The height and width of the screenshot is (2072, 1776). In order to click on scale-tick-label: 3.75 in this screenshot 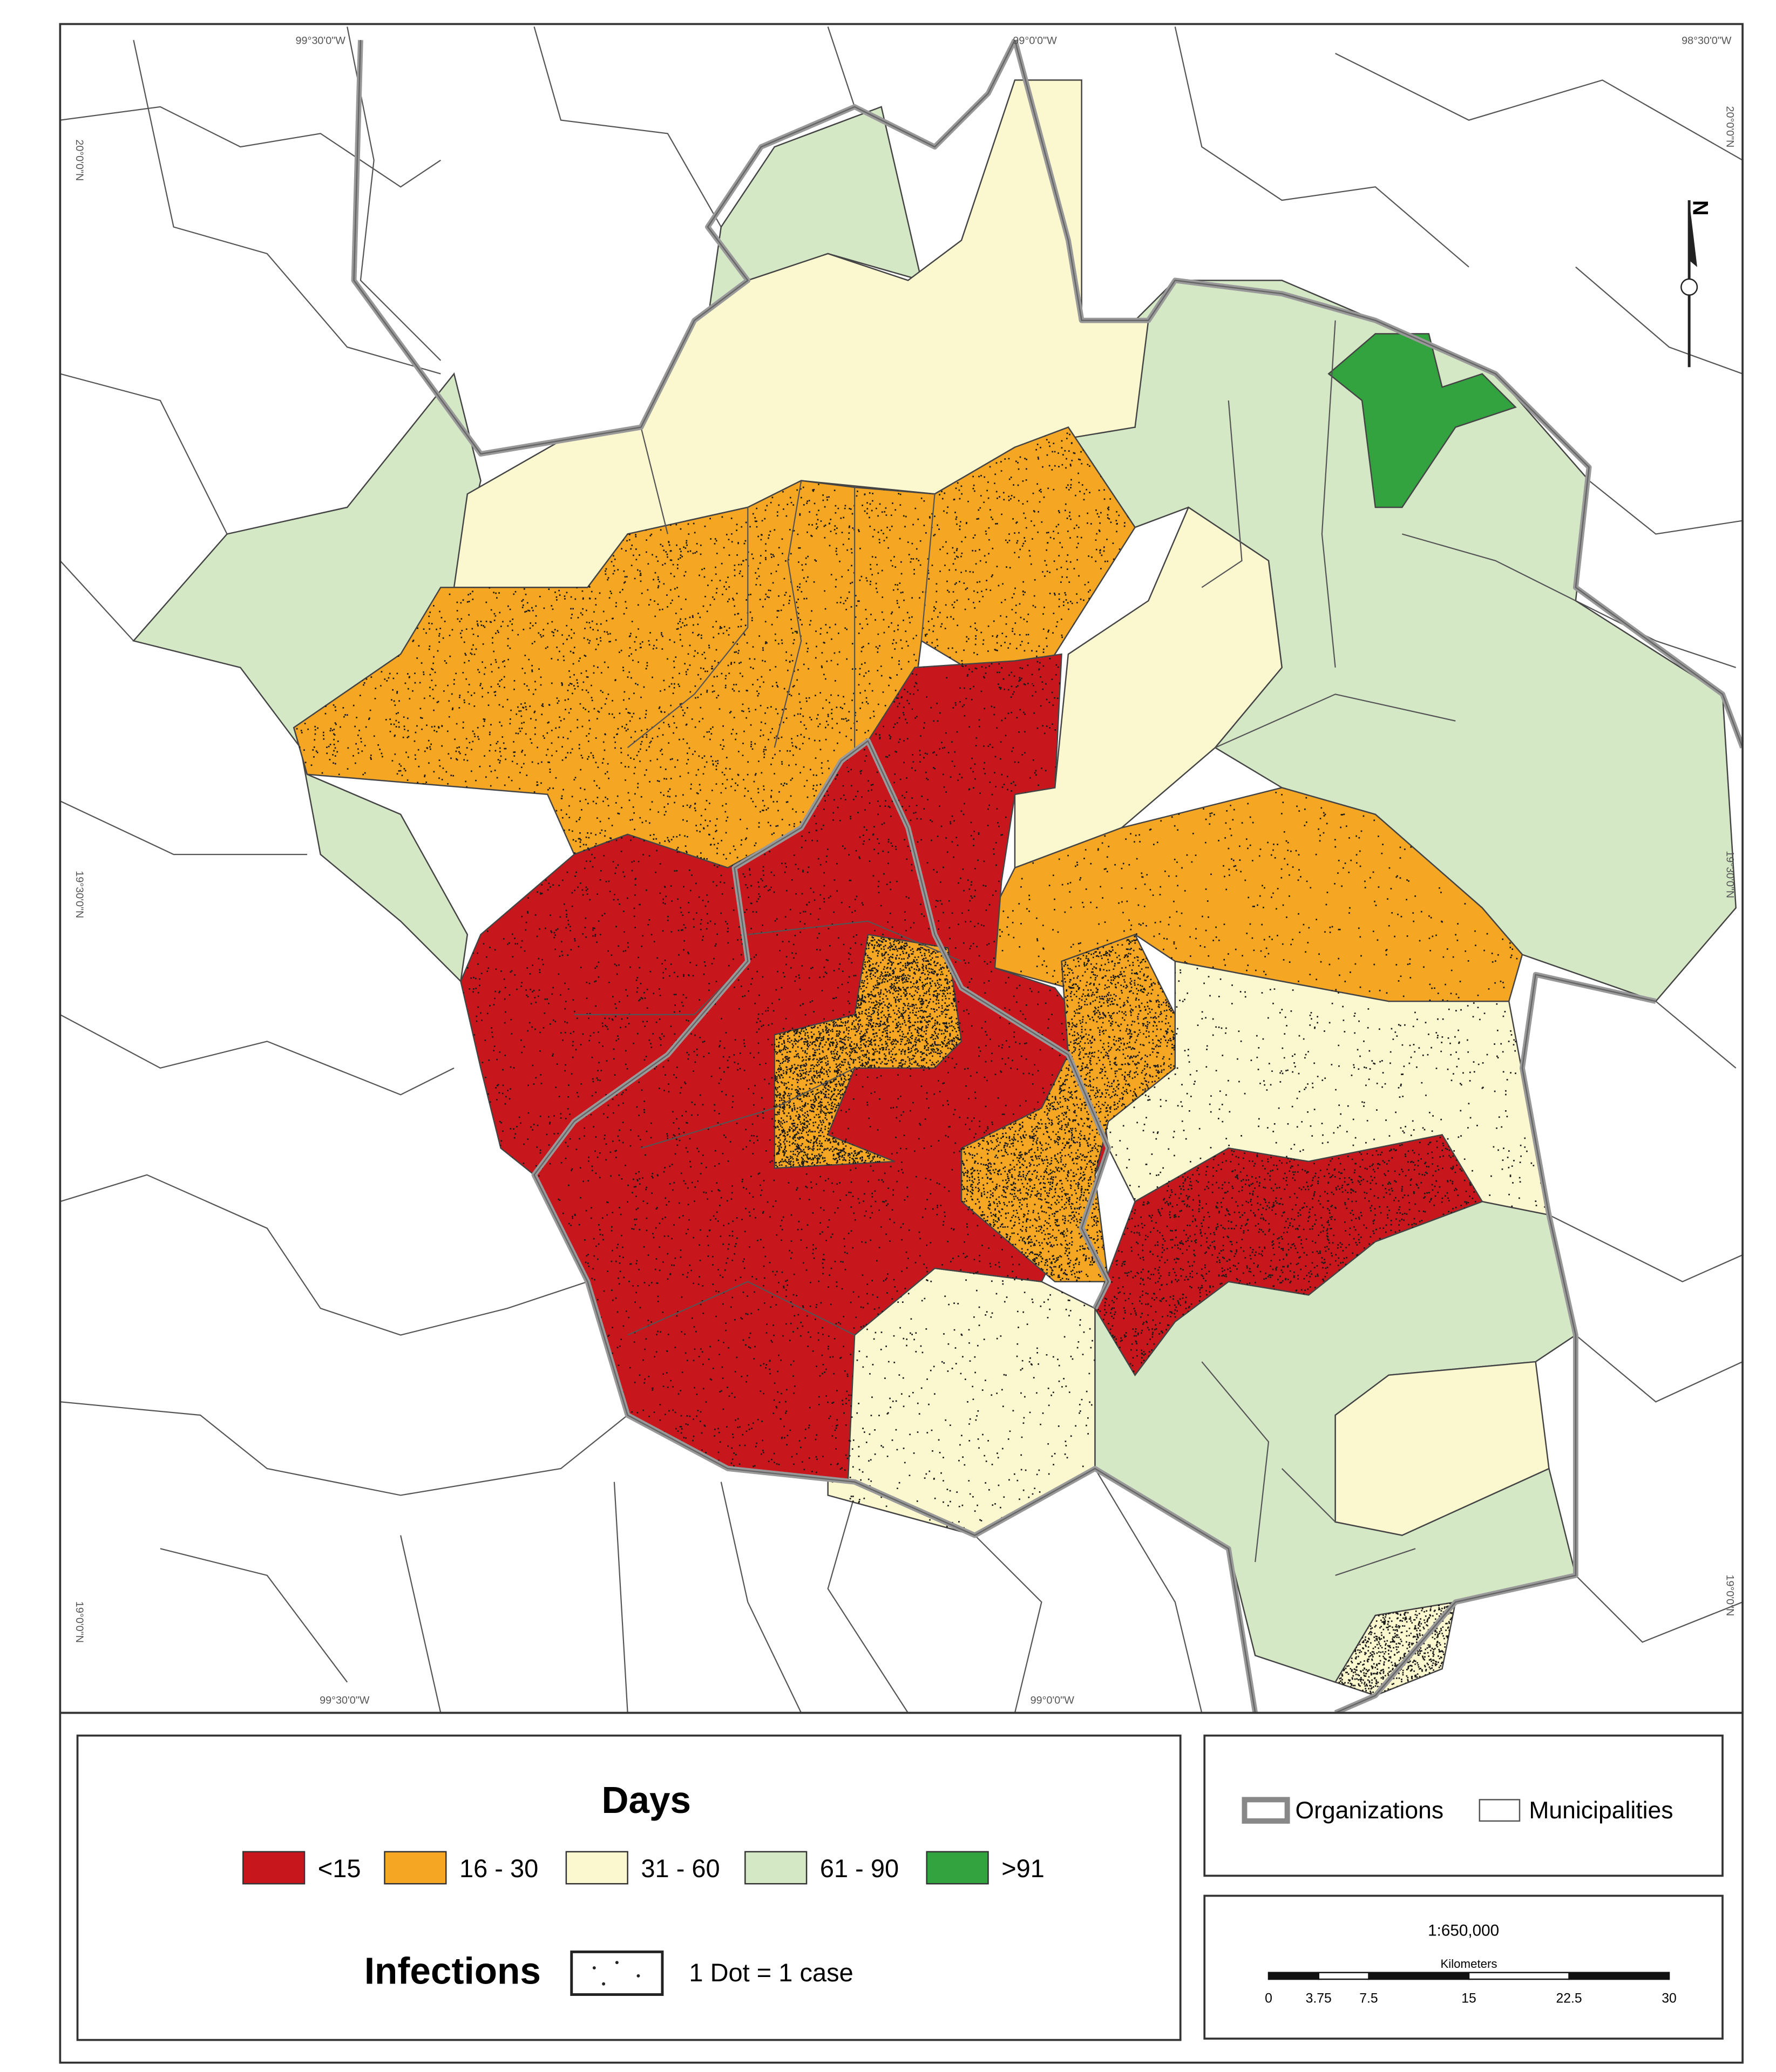, I will do `click(1319, 1998)`.